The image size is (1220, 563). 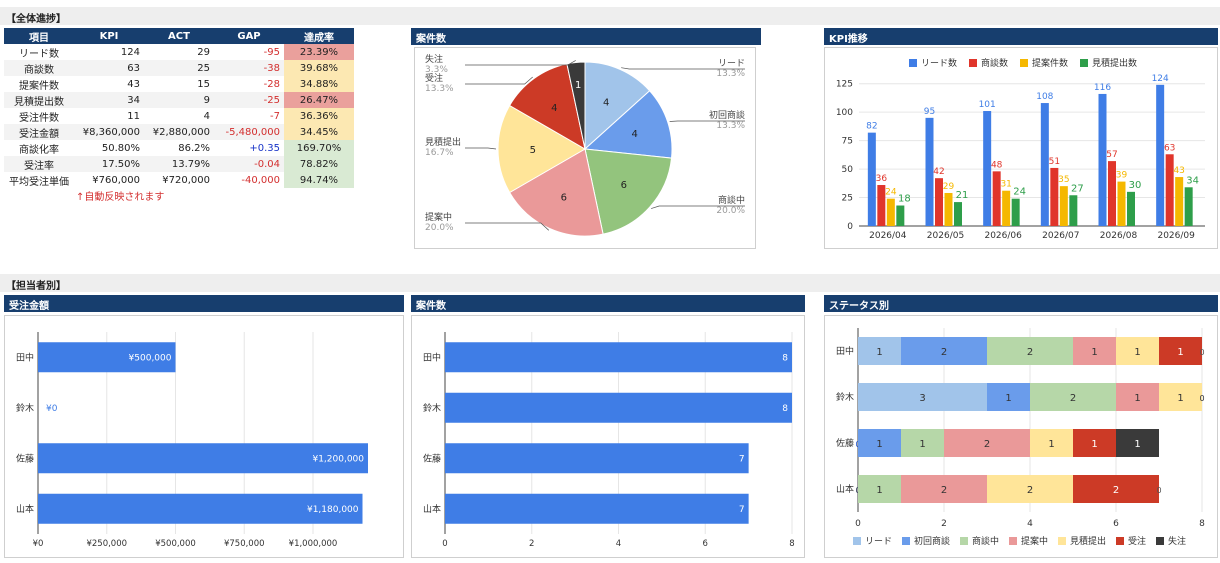 I want to click on pie-percent: 16.7%, so click(x=439, y=153).